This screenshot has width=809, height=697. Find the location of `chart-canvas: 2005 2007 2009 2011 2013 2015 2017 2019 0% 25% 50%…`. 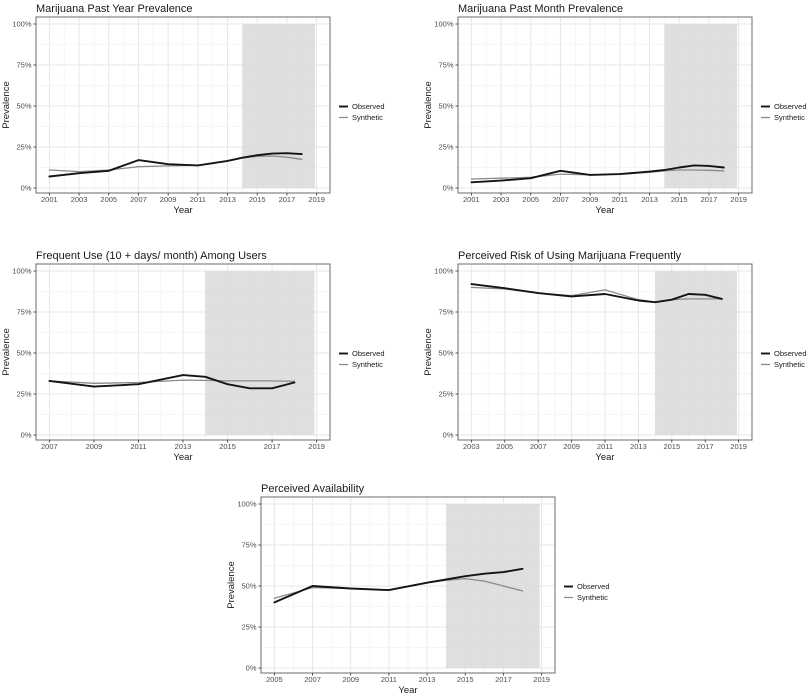

chart-canvas: 2005 2007 2009 2011 2013 2015 2017 2019 0% 25% 50%… is located at coordinates (418, 589).